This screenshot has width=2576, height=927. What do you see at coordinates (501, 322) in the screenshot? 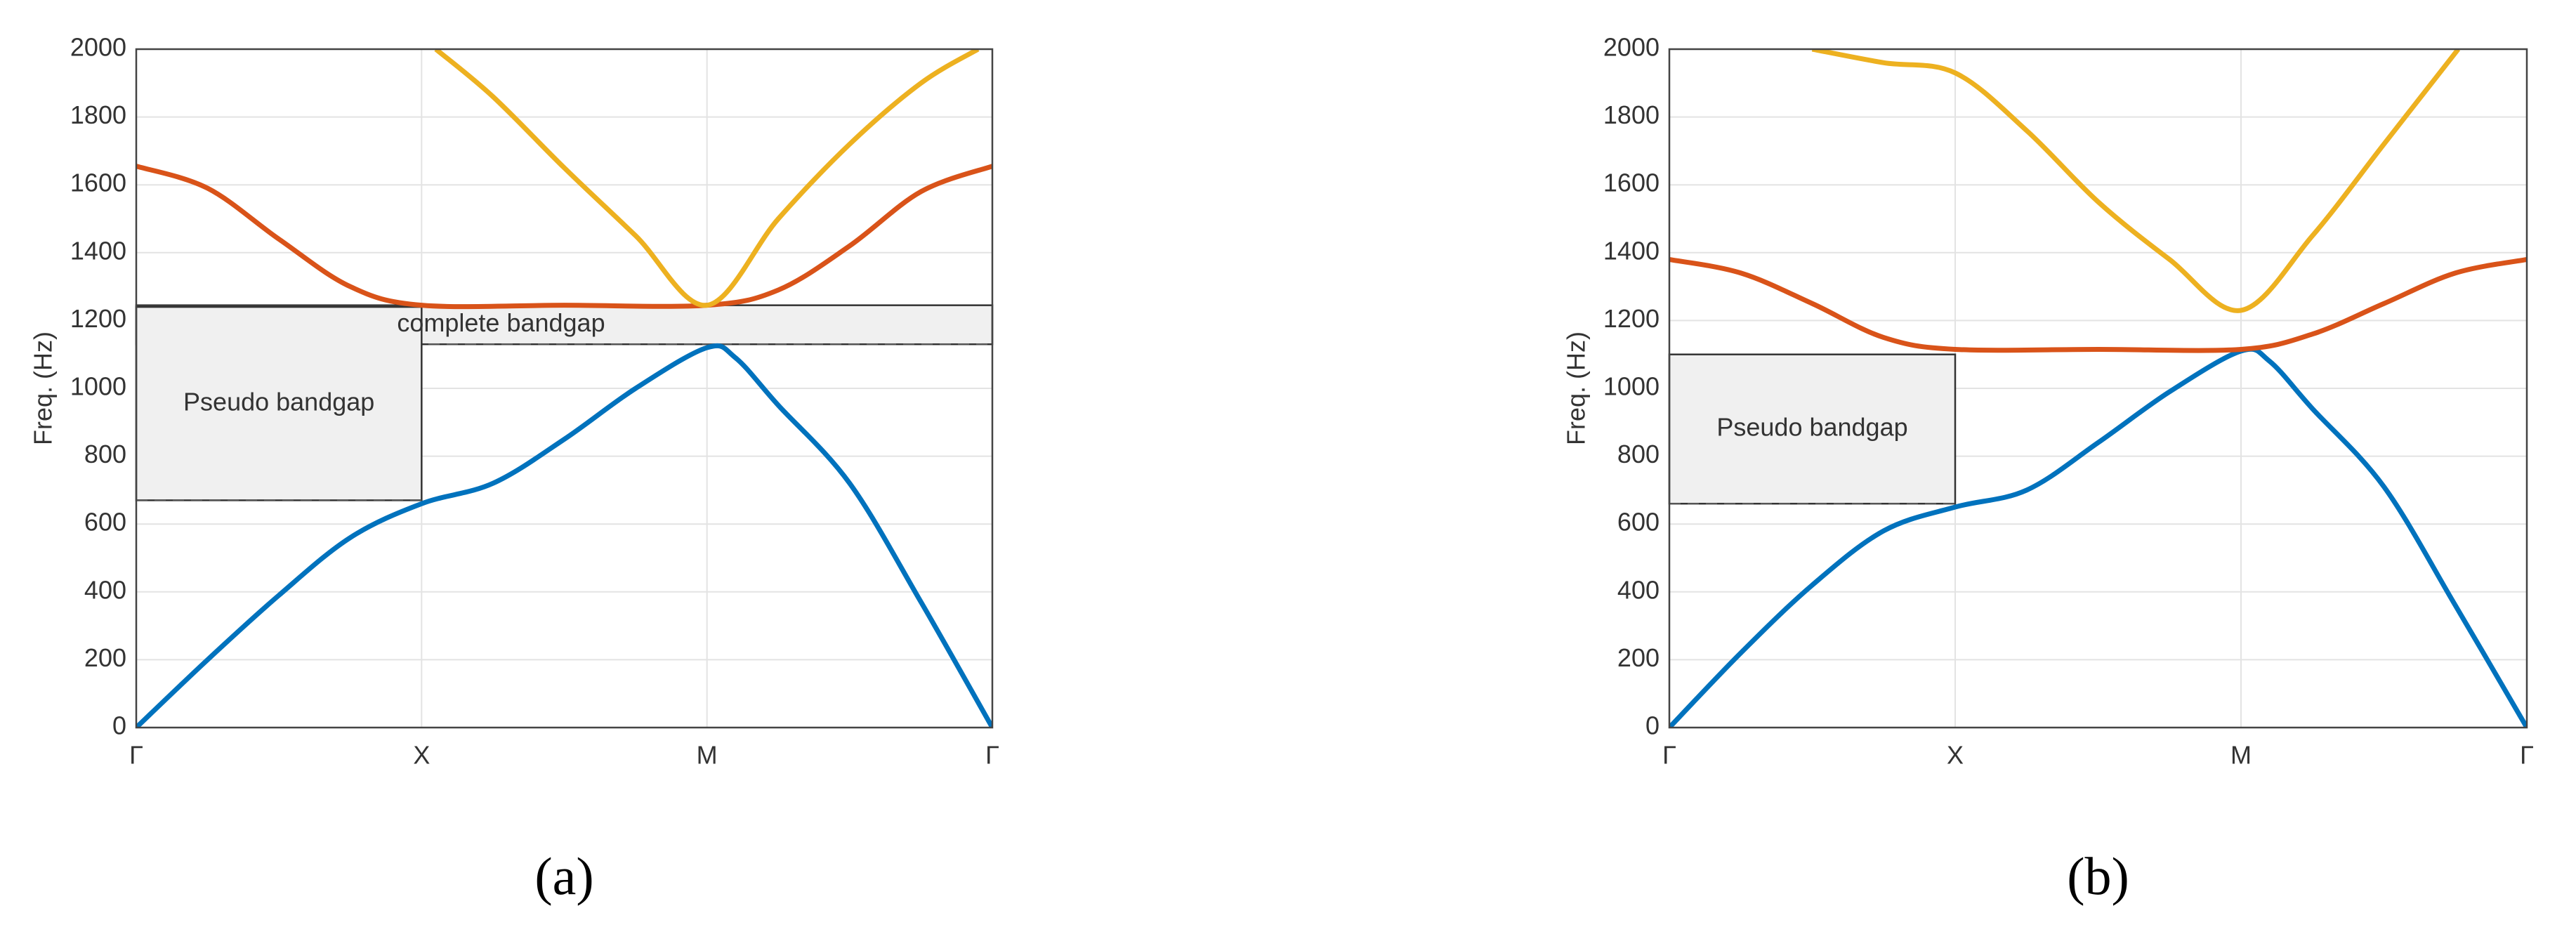
I see `bandgap-label: complete bandgap` at bounding box center [501, 322].